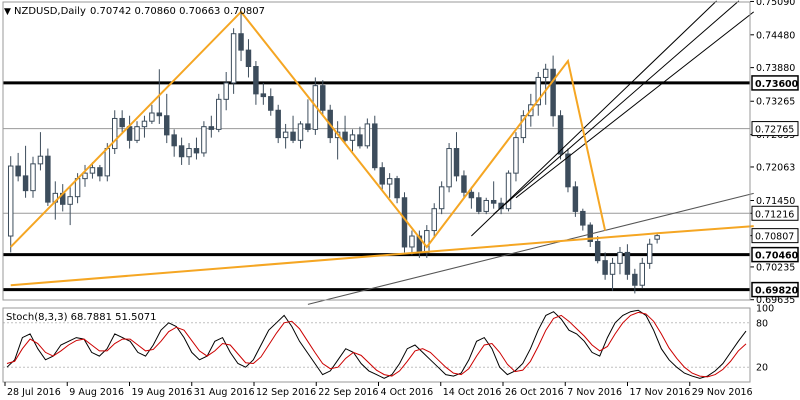 This screenshot has height=400, width=800. I want to click on price-tick-label: 0.73265, so click(775, 102).